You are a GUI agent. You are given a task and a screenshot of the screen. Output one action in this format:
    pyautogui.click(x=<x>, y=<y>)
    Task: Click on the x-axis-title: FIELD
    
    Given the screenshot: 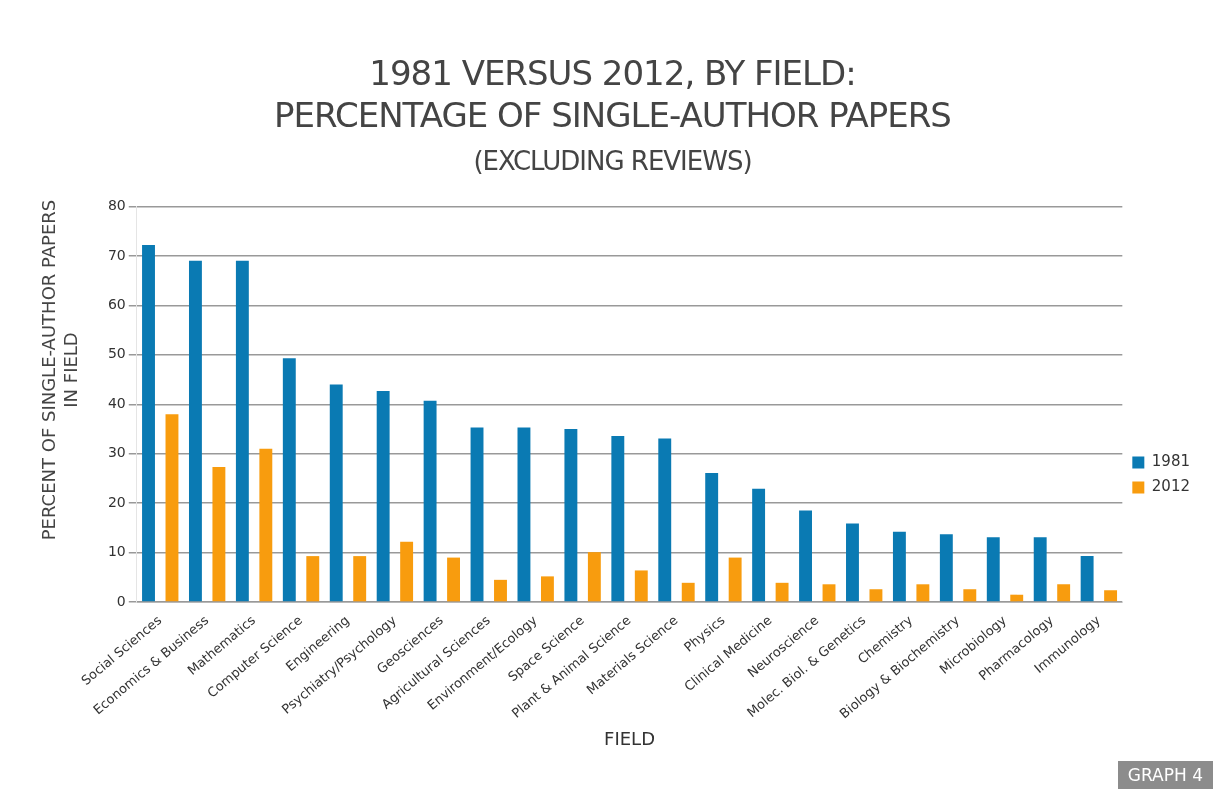 What is the action you would take?
    pyautogui.click(x=630, y=738)
    